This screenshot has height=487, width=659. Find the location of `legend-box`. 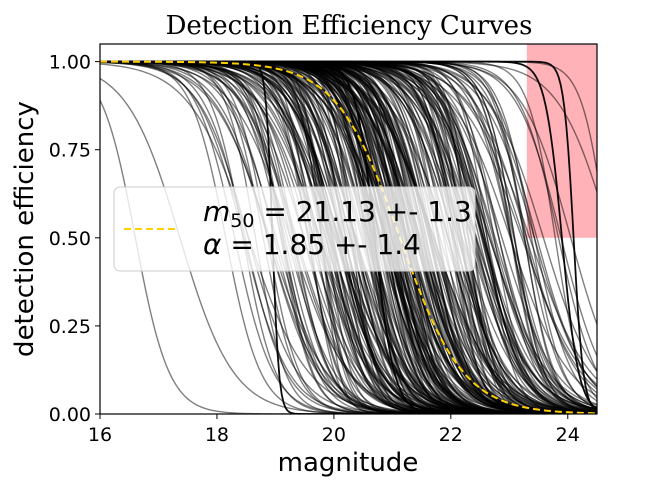

legend-box is located at coordinates (294, 229).